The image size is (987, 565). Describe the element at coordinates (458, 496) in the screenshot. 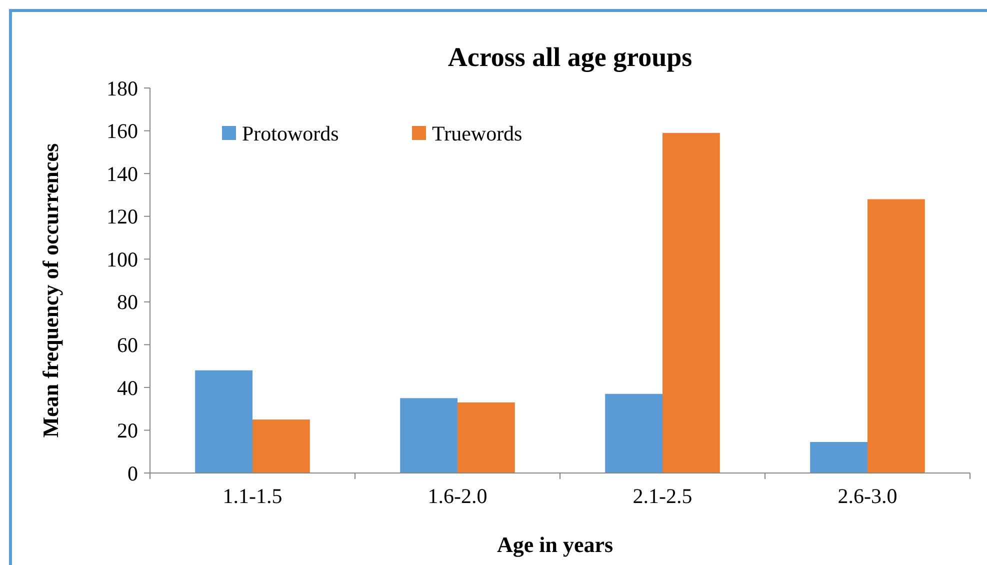

I see `x-tick-label: 1.6-2.0` at that location.